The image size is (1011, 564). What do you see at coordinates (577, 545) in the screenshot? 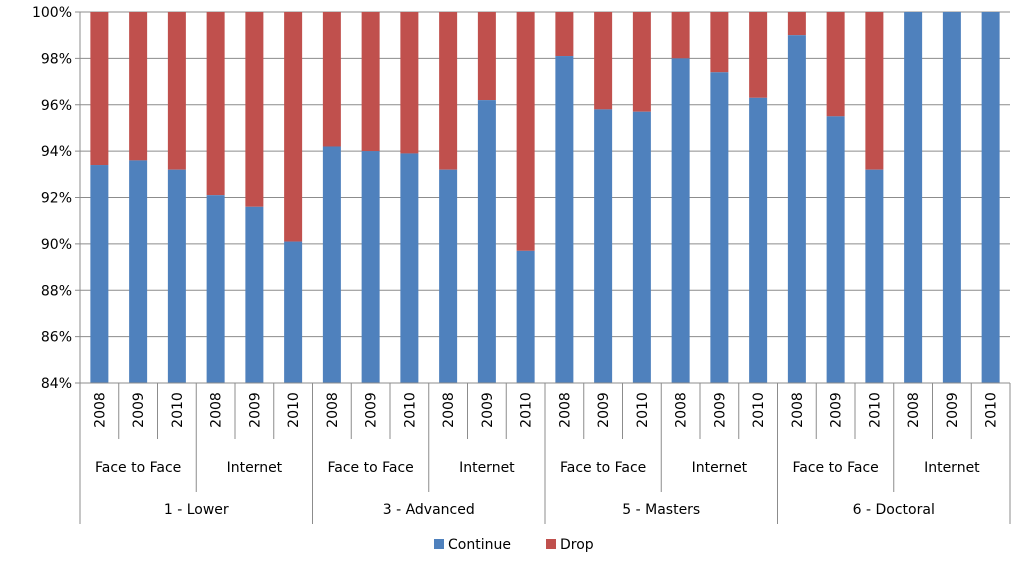
I see `legend-label: Drop` at bounding box center [577, 545].